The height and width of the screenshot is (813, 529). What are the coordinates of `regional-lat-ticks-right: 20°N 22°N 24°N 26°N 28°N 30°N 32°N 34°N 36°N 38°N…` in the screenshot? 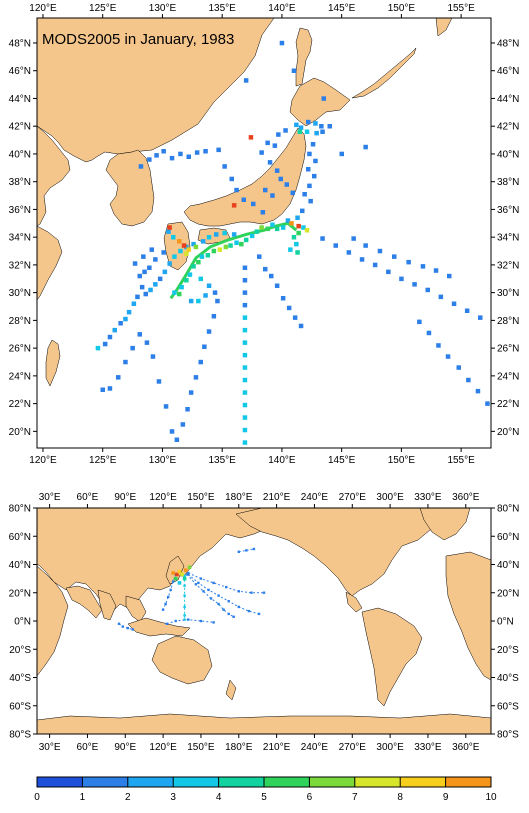 It's located at (505, 238).